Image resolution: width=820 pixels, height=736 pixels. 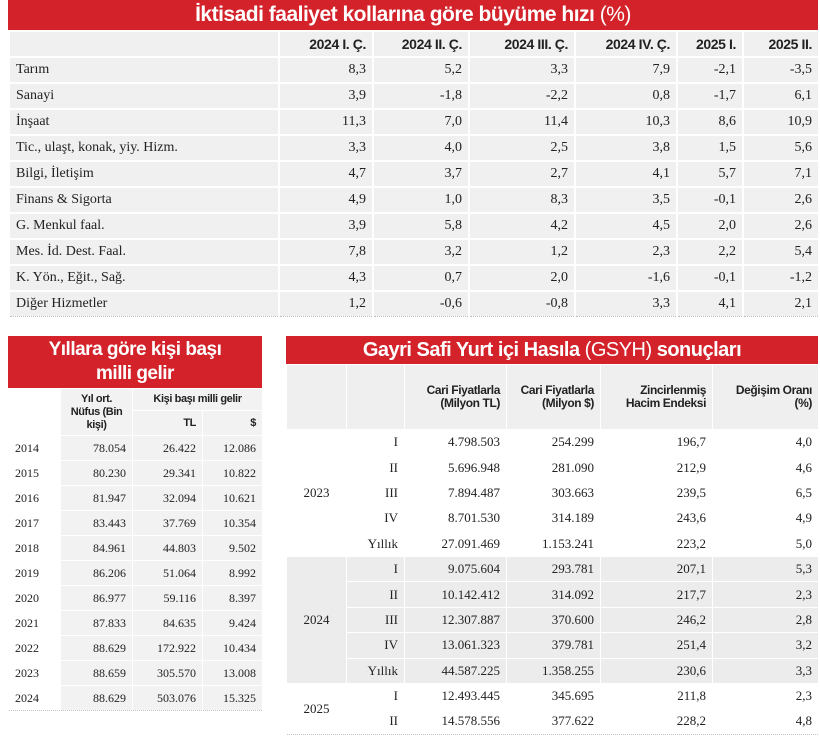 I want to click on data-row: 2020 86.977 59.116 8.397, so click(x=135, y=598).